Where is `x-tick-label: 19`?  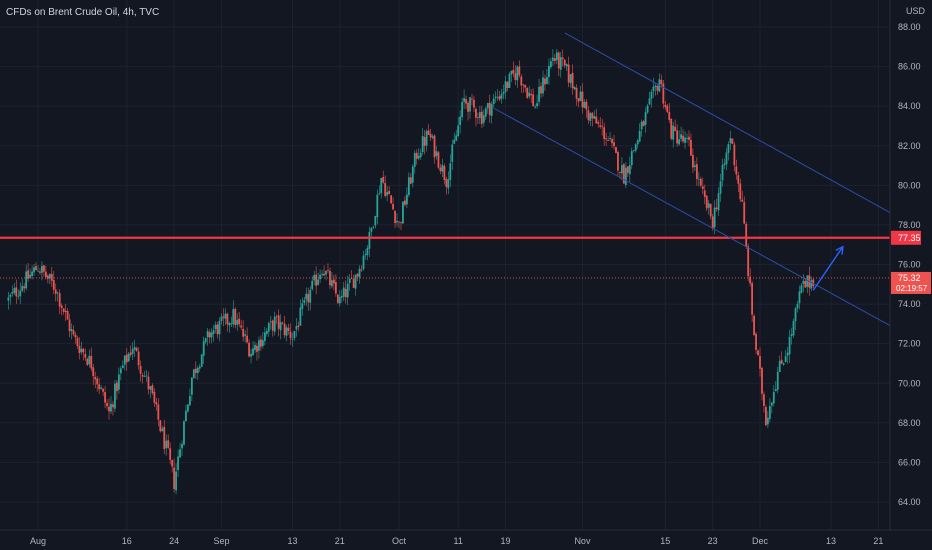 x-tick-label: 19 is located at coordinates (506, 541).